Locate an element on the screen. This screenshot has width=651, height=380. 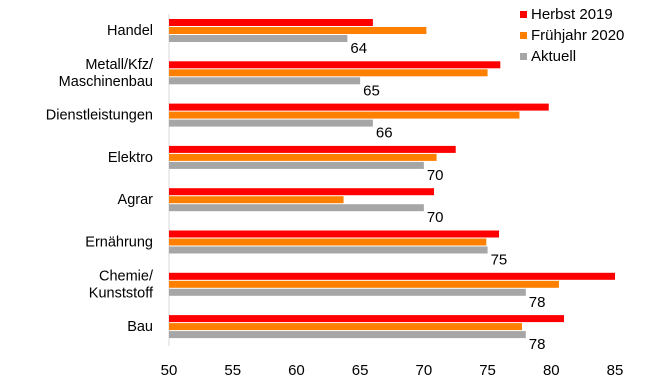
legend-label-2: Aktuell is located at coordinates (553, 56).